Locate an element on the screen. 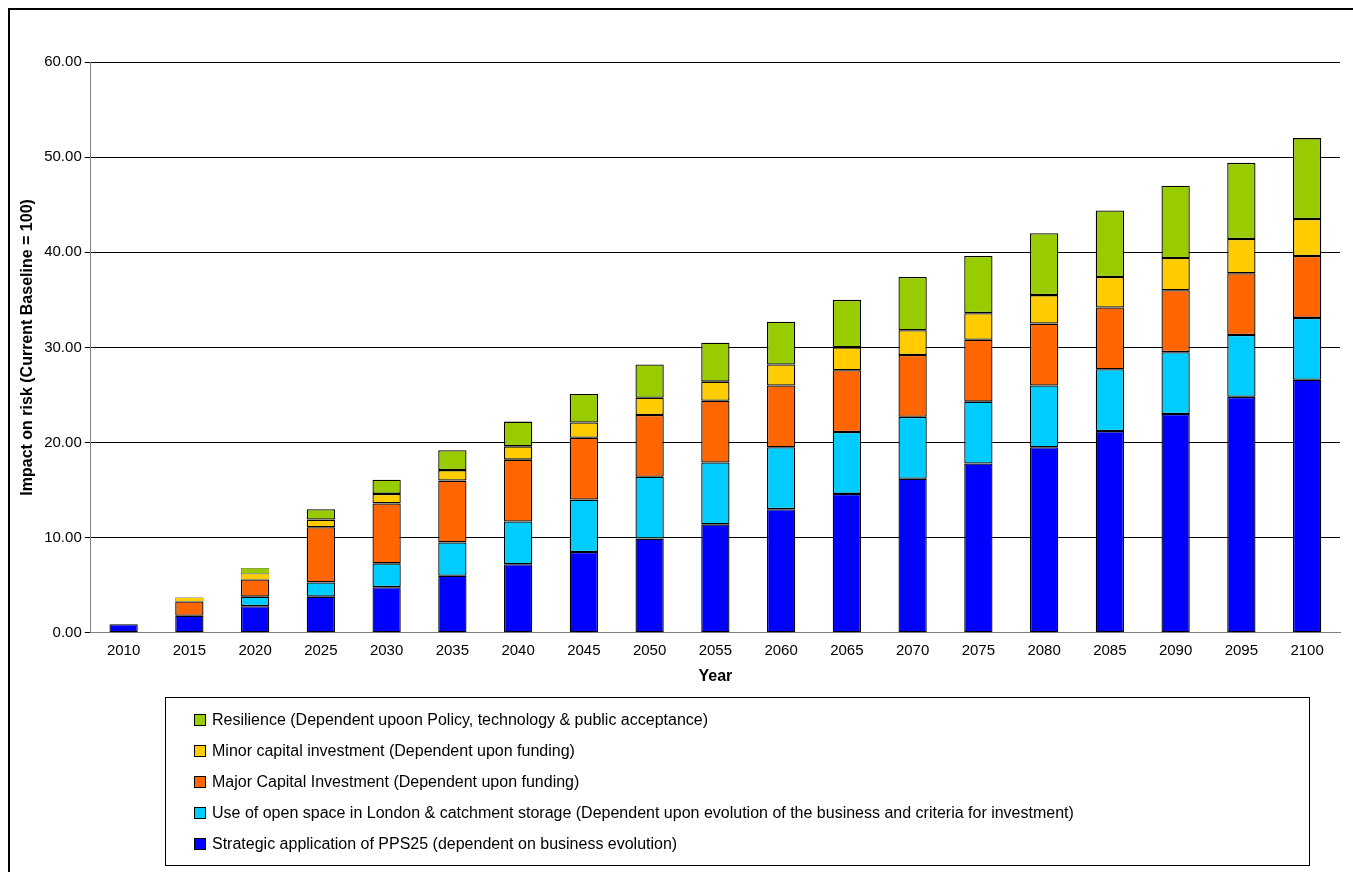 The width and height of the screenshot is (1353, 872). x-tick-label: 2070 is located at coordinates (912, 649).